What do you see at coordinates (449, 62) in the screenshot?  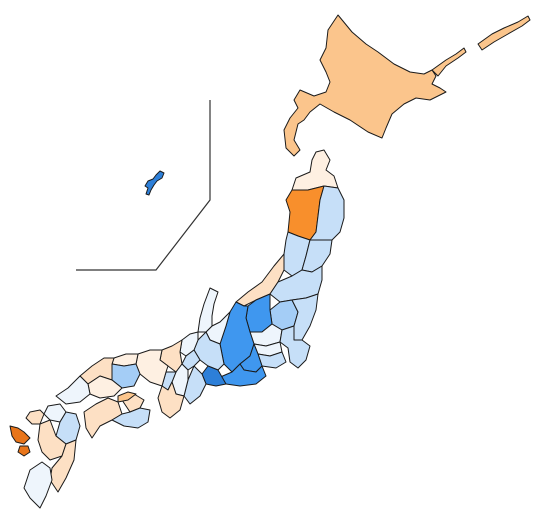 I see `prefecture-hokkaido-islands` at bounding box center [449, 62].